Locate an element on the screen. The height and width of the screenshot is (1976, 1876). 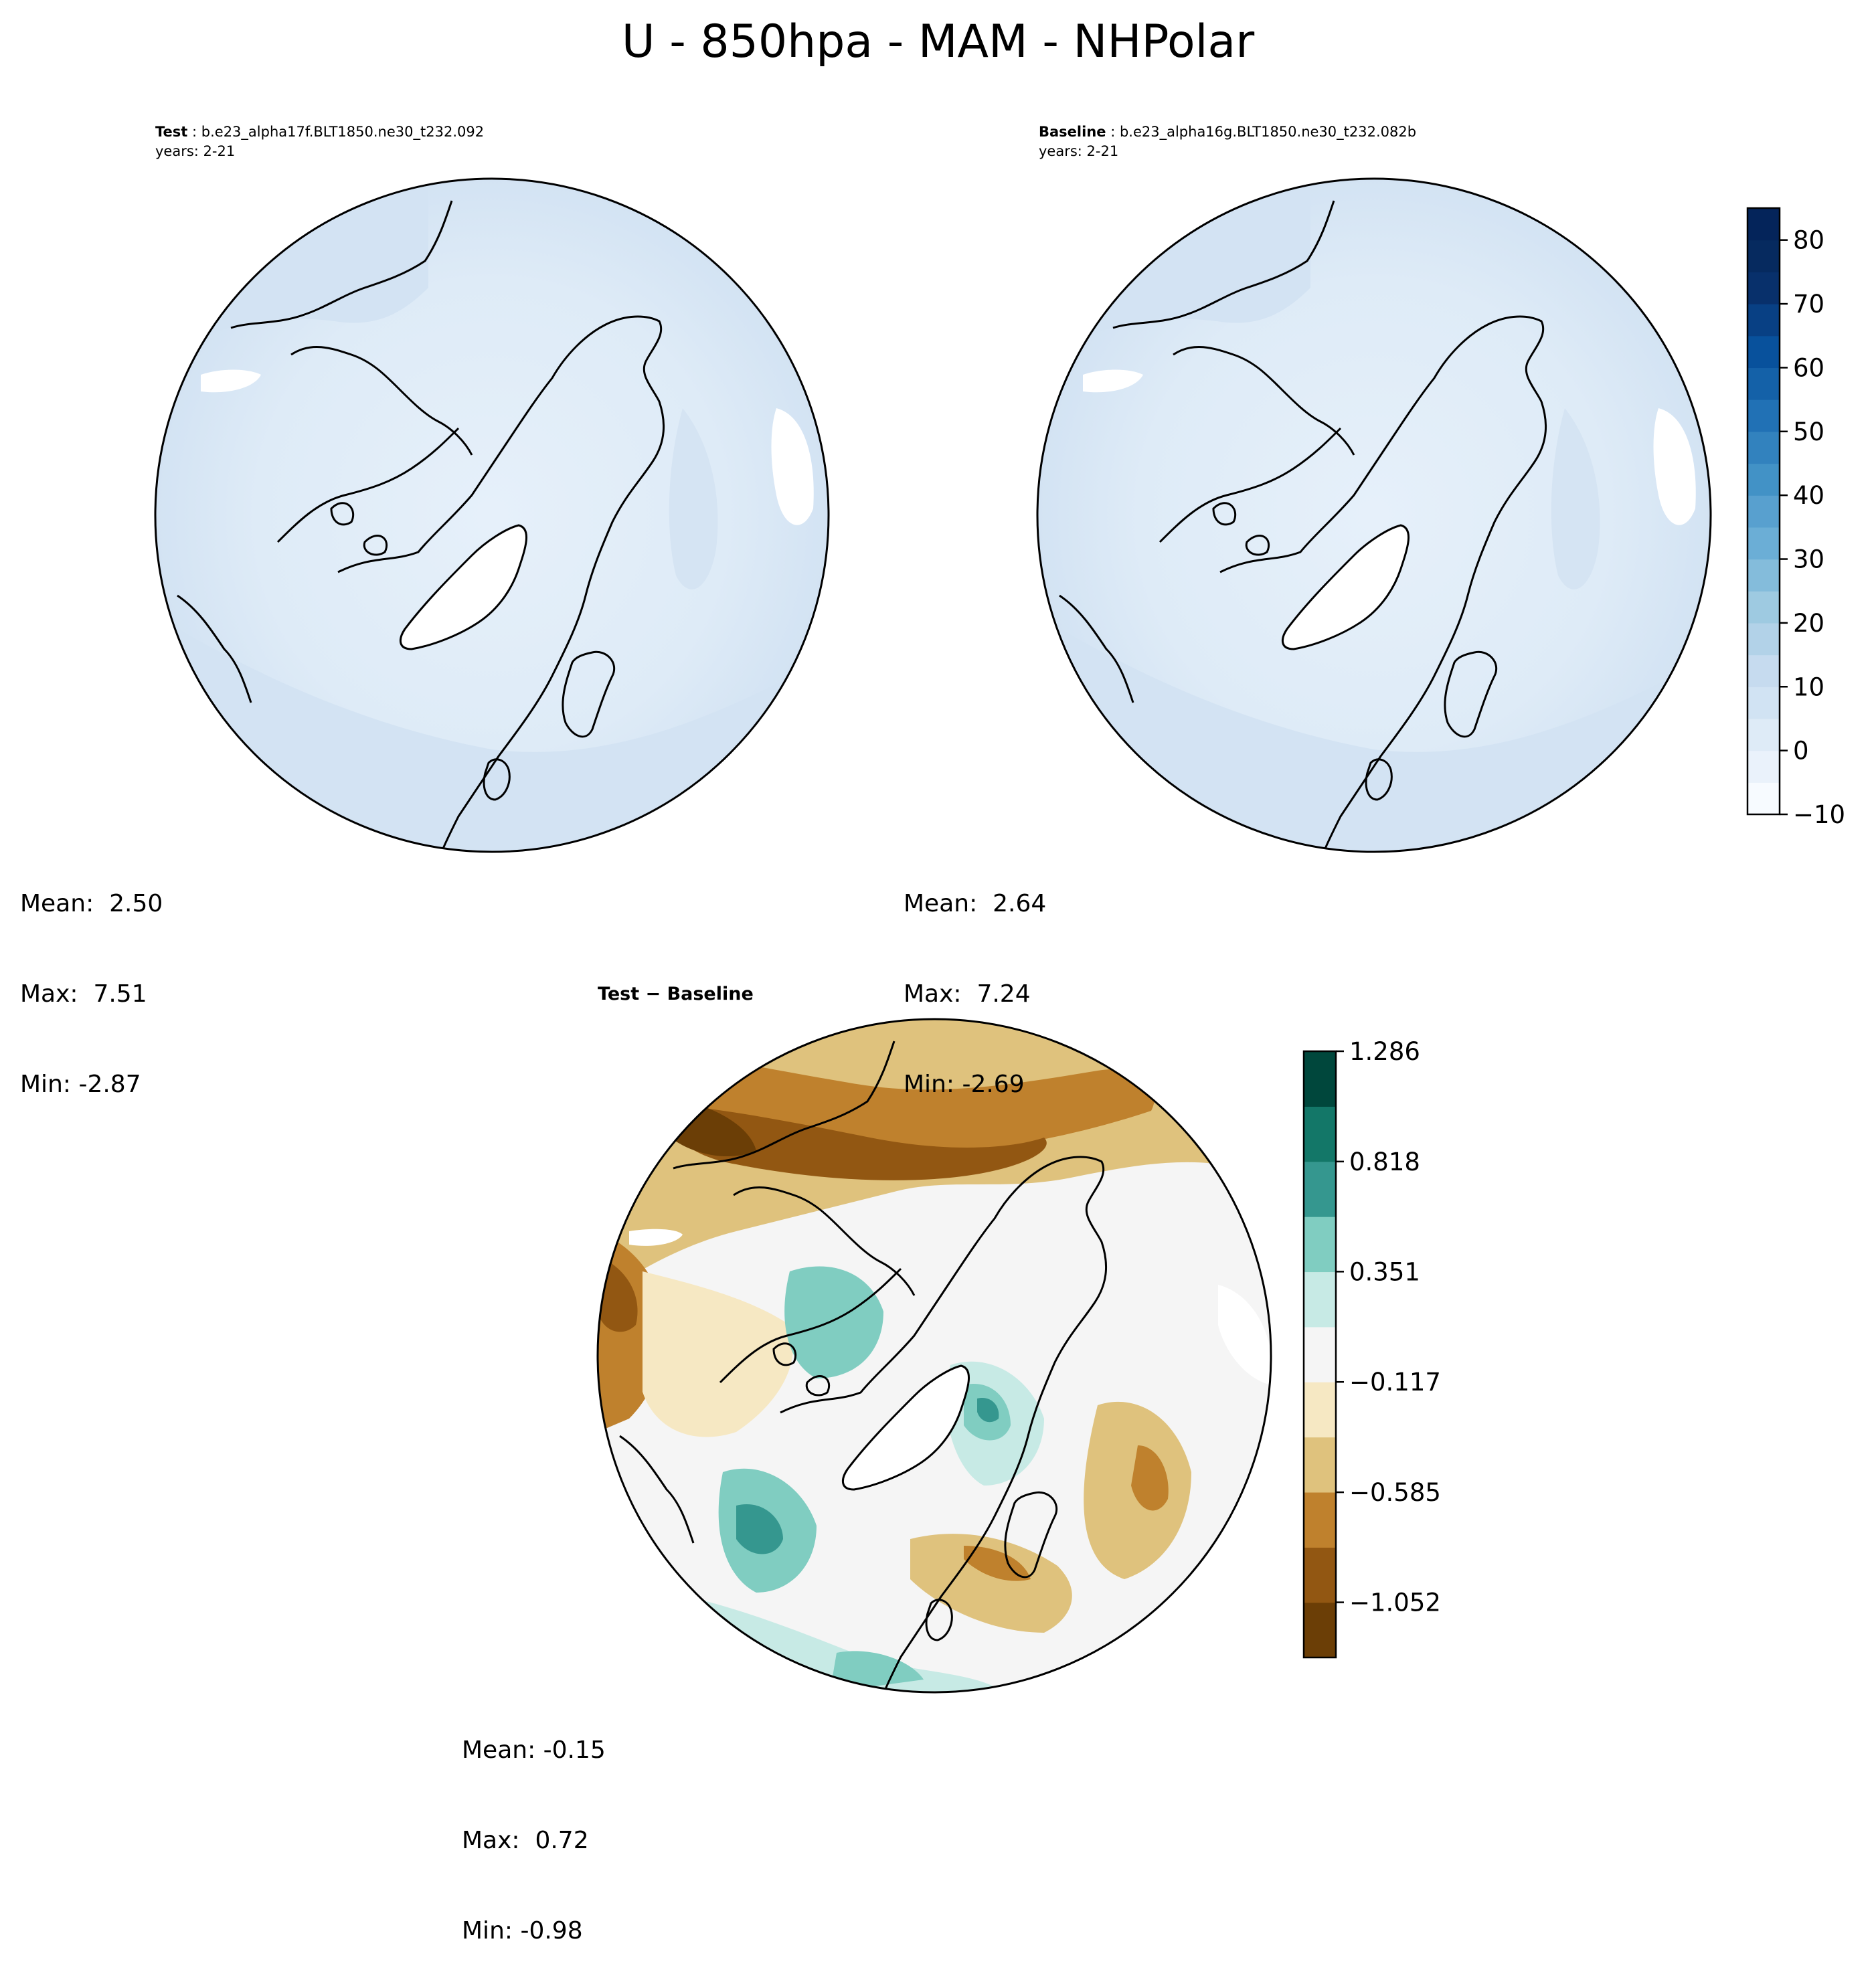
baseline-map is located at coordinates (1374, 515).